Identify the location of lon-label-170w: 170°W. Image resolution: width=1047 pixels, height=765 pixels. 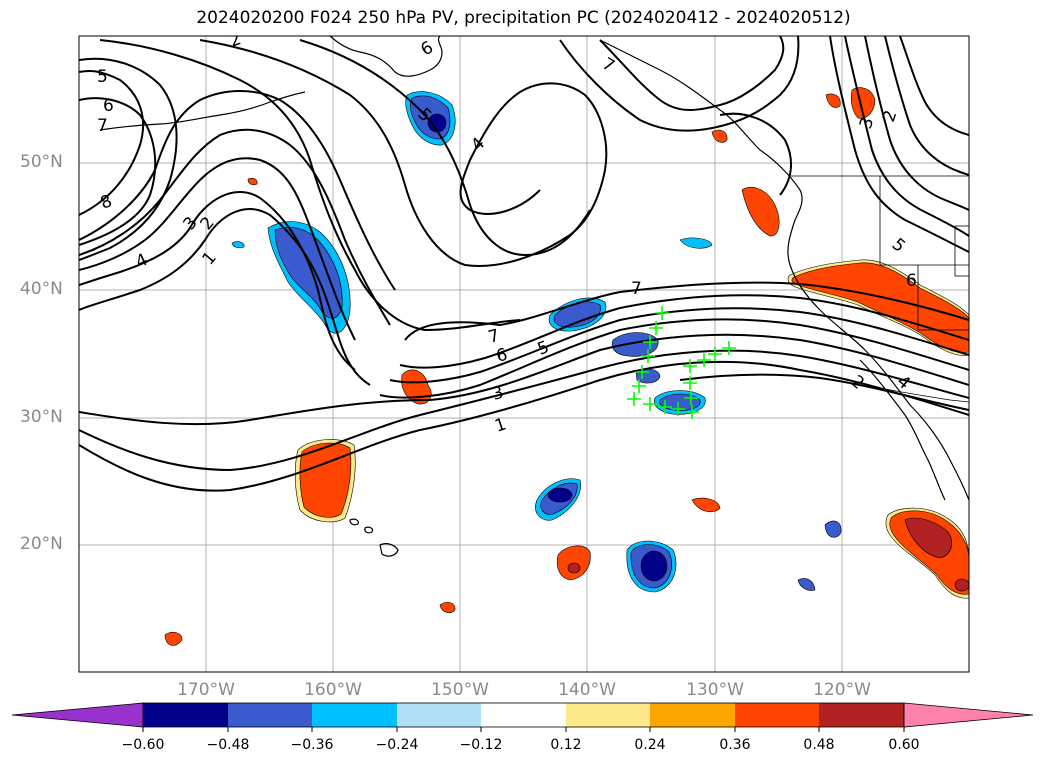
(206, 690).